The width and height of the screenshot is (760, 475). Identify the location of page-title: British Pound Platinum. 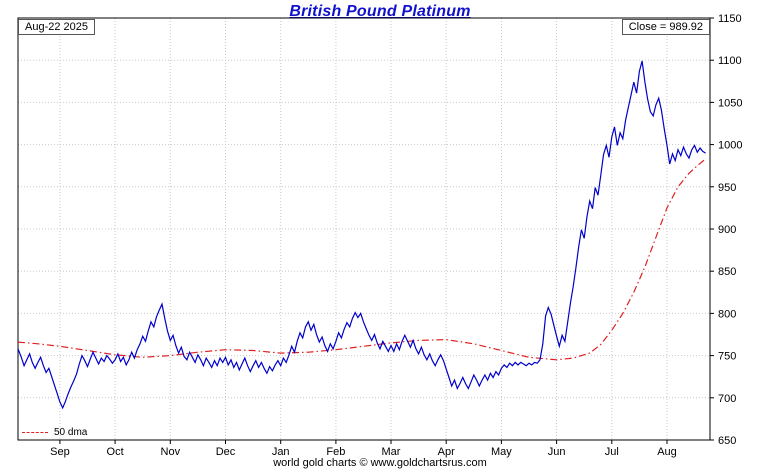
(380, 11).